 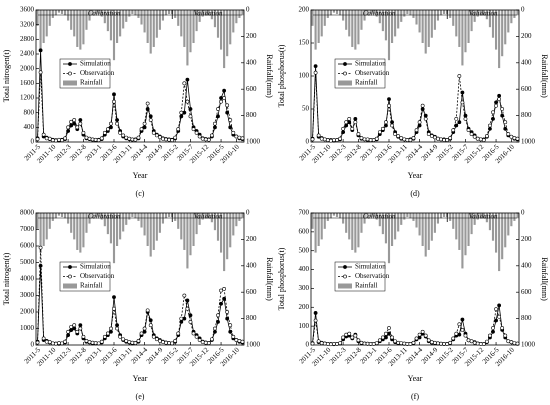 What do you see at coordinates (526, 318) in the screenshot?
I see `y2-tick-label: 800` at bounding box center [526, 318].